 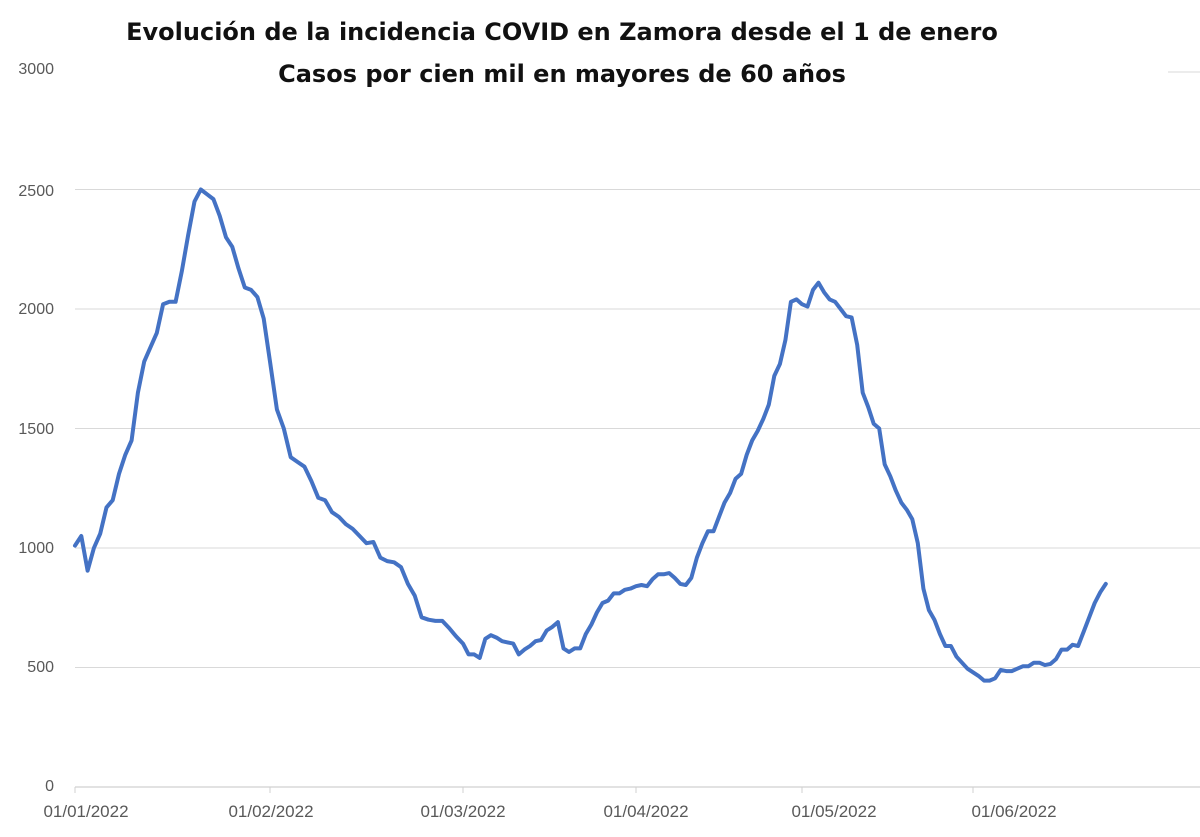 What do you see at coordinates (49, 786) in the screenshot?
I see `y-tick-0: 0` at bounding box center [49, 786].